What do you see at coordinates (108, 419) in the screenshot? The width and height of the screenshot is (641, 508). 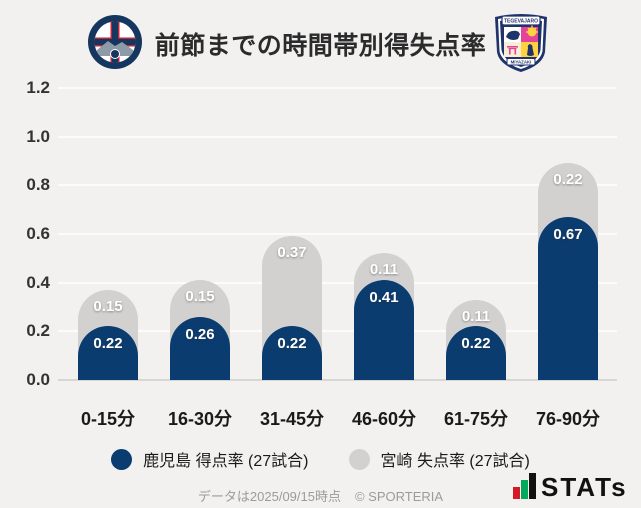 I see `x-axis-category-label: 0-15分` at bounding box center [108, 419].